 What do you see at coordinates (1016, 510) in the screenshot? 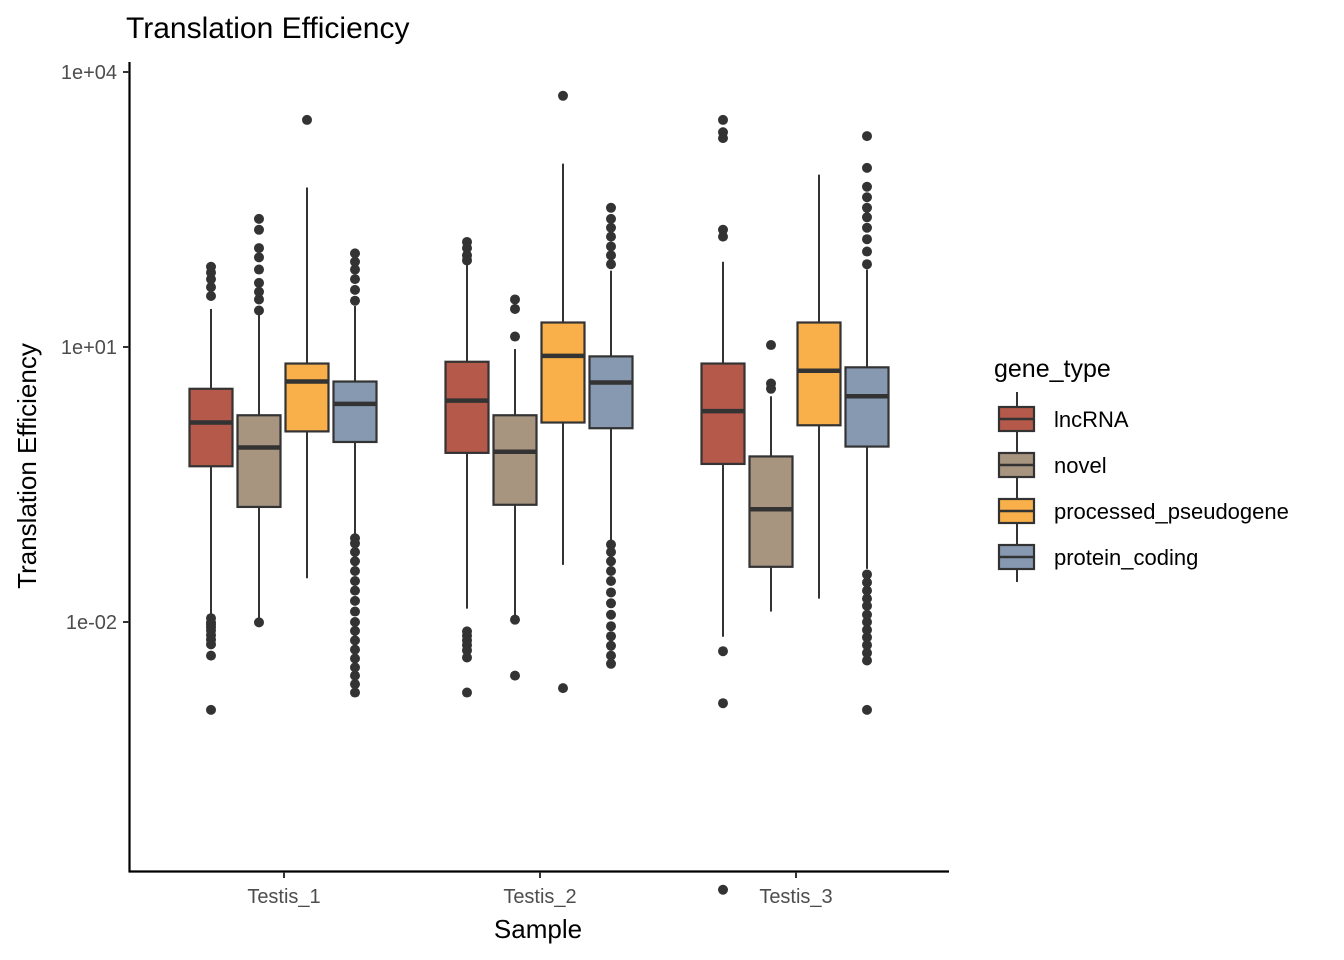
I see `legend-key-processed_pseudogene` at bounding box center [1016, 510].